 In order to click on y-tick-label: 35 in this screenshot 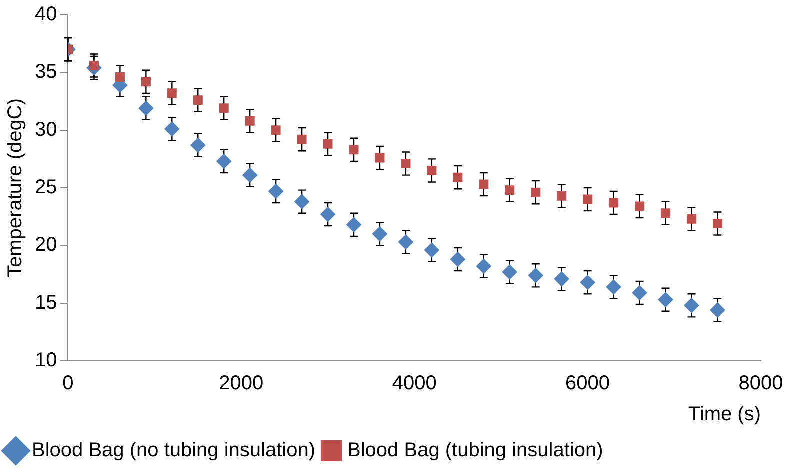, I will do `click(46, 72)`.